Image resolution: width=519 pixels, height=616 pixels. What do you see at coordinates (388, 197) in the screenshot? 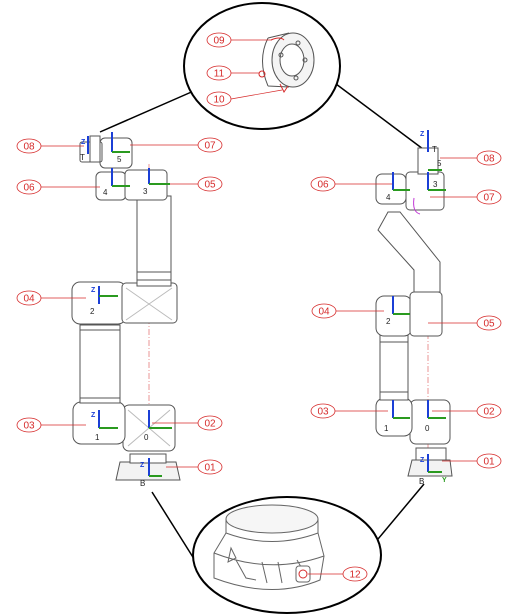
I see `right-frame-4-label: 4` at bounding box center [388, 197].